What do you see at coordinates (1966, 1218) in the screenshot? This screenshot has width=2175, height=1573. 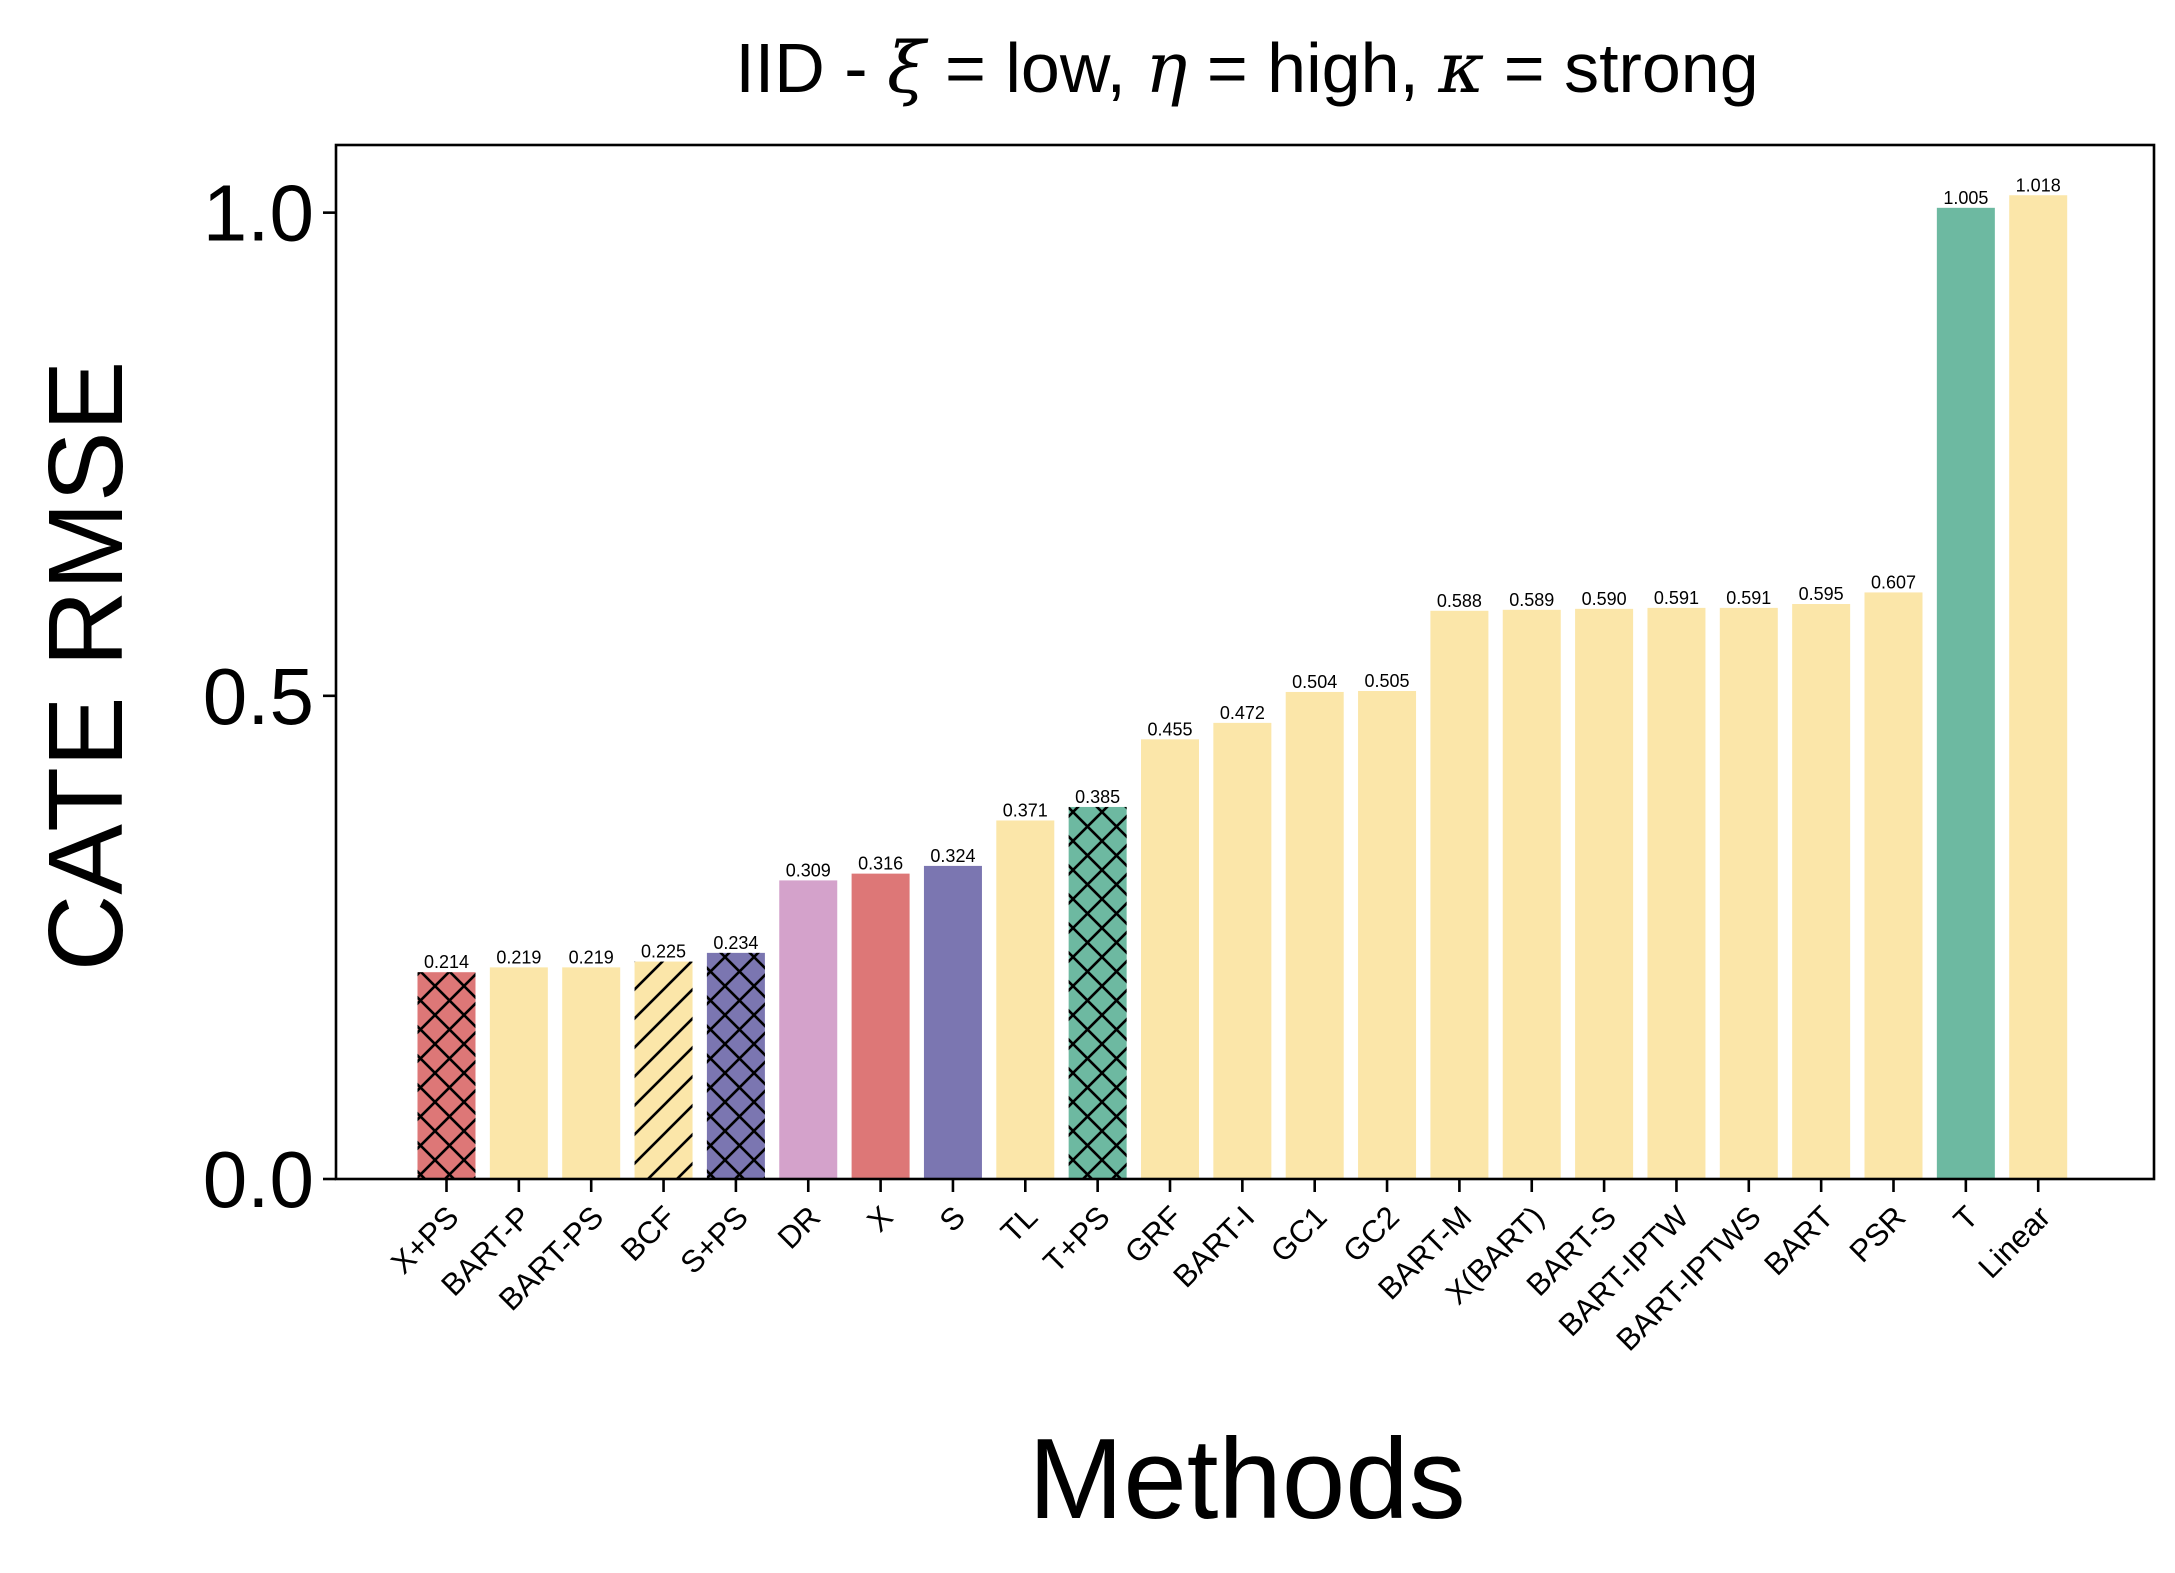 I see `x-tick-label-21: T` at bounding box center [1966, 1218].